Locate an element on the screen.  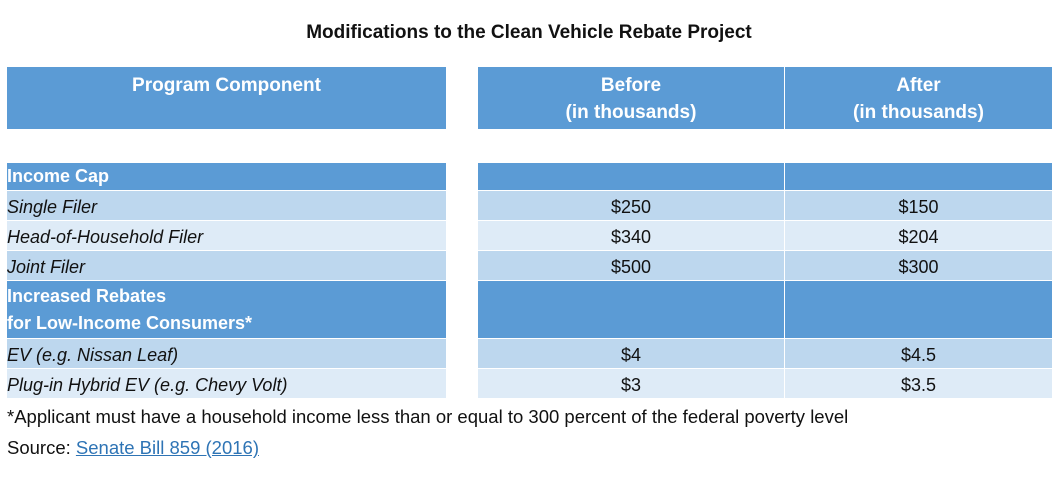
header-after: After (in thousands) is located at coordinates (919, 98).